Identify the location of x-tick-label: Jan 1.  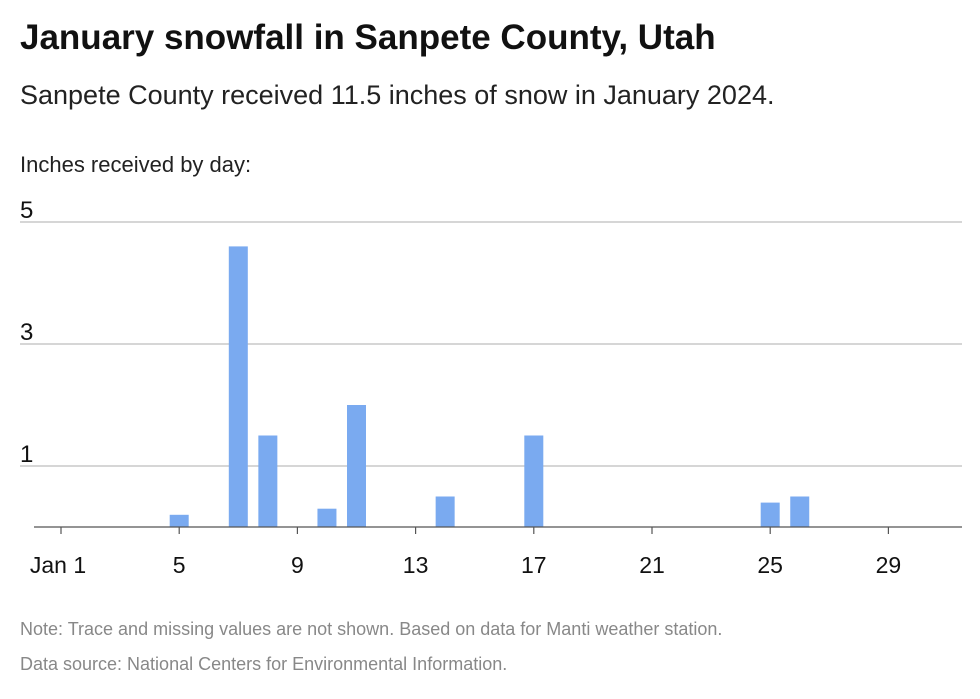
(58, 565).